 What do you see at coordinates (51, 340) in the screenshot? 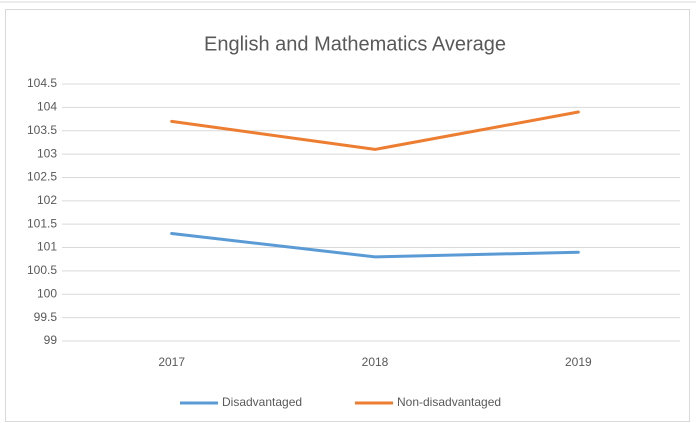
I see `y-tick-label: 99` at bounding box center [51, 340].